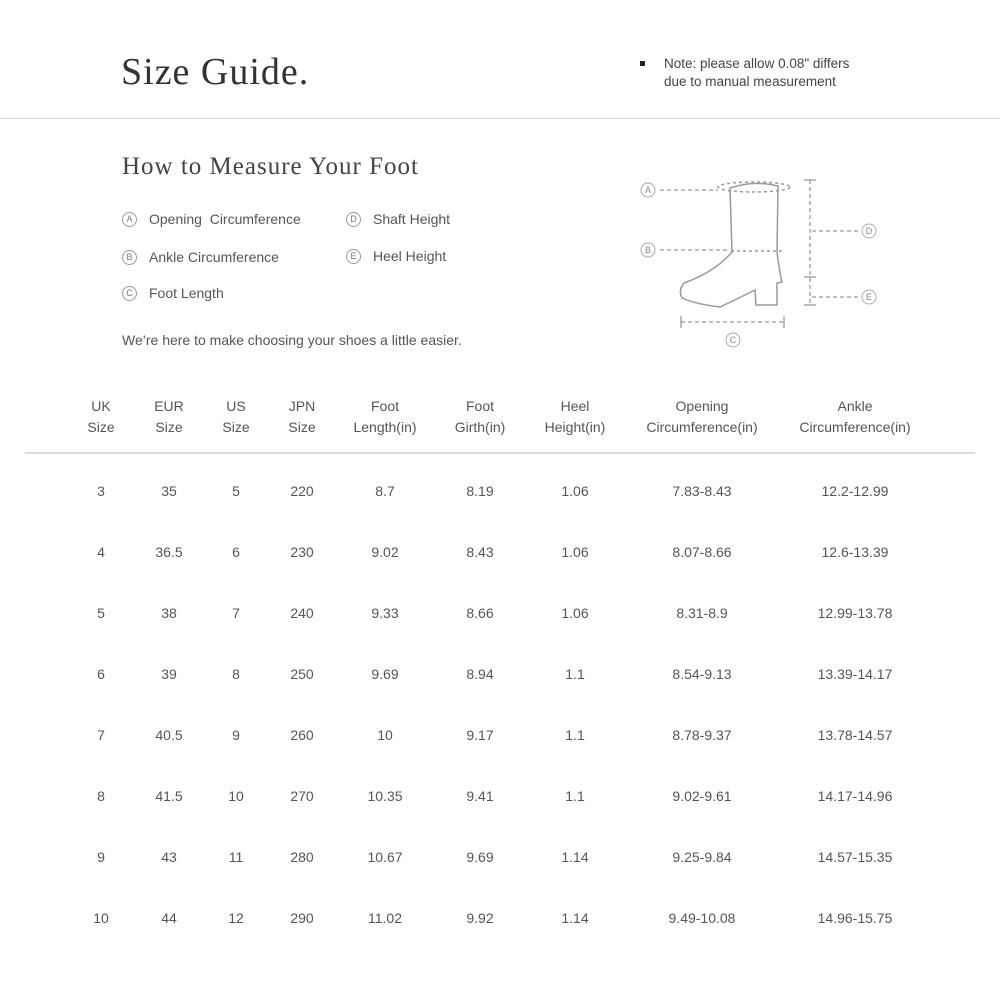  I want to click on header-line: UK, so click(101, 406).